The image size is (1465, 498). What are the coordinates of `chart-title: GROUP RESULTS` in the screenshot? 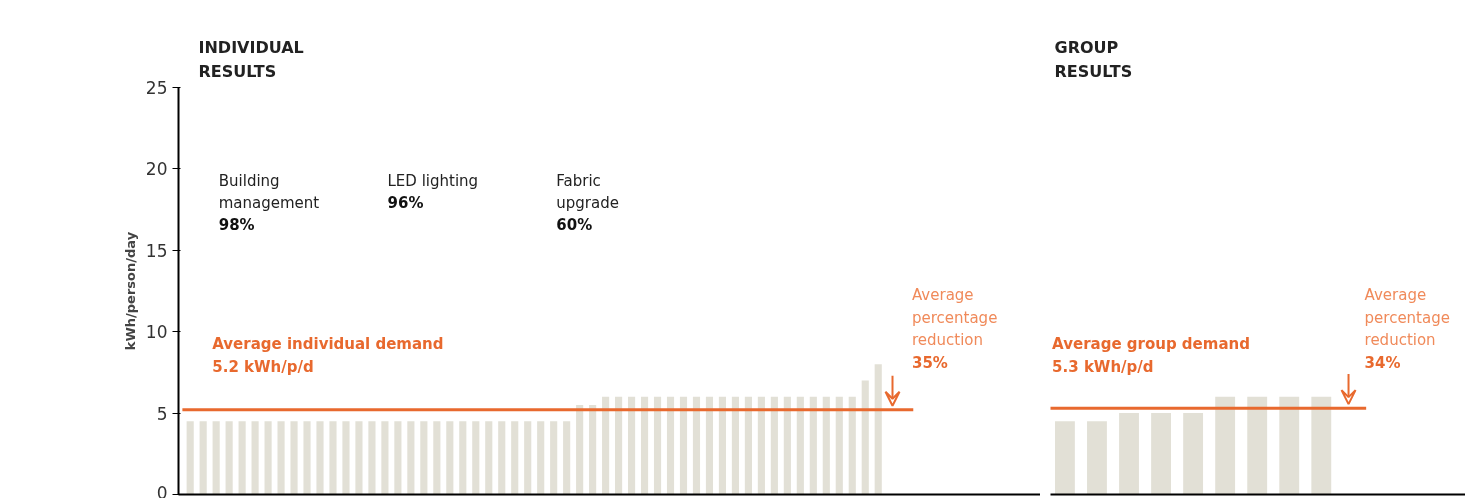 It's located at (1093, 59).